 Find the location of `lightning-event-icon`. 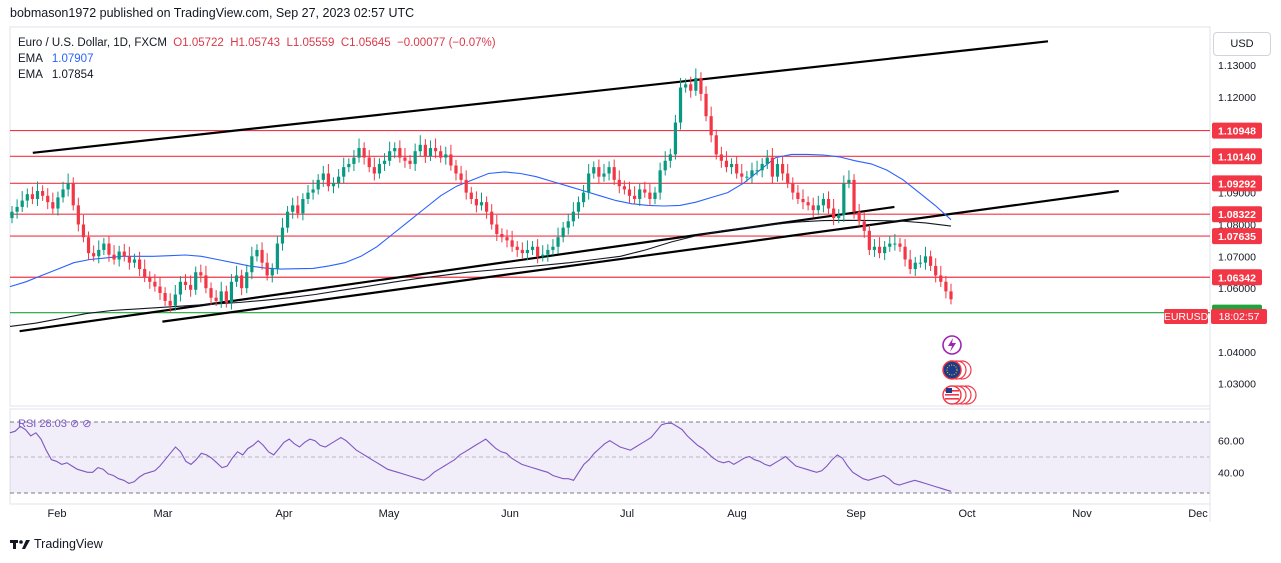

lightning-event-icon is located at coordinates (952, 345).